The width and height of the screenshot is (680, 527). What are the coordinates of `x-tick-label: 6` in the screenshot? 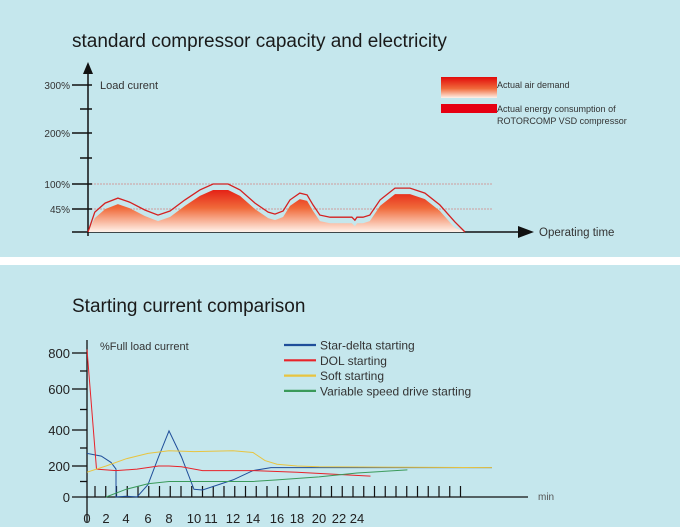 It's located at (147, 518).